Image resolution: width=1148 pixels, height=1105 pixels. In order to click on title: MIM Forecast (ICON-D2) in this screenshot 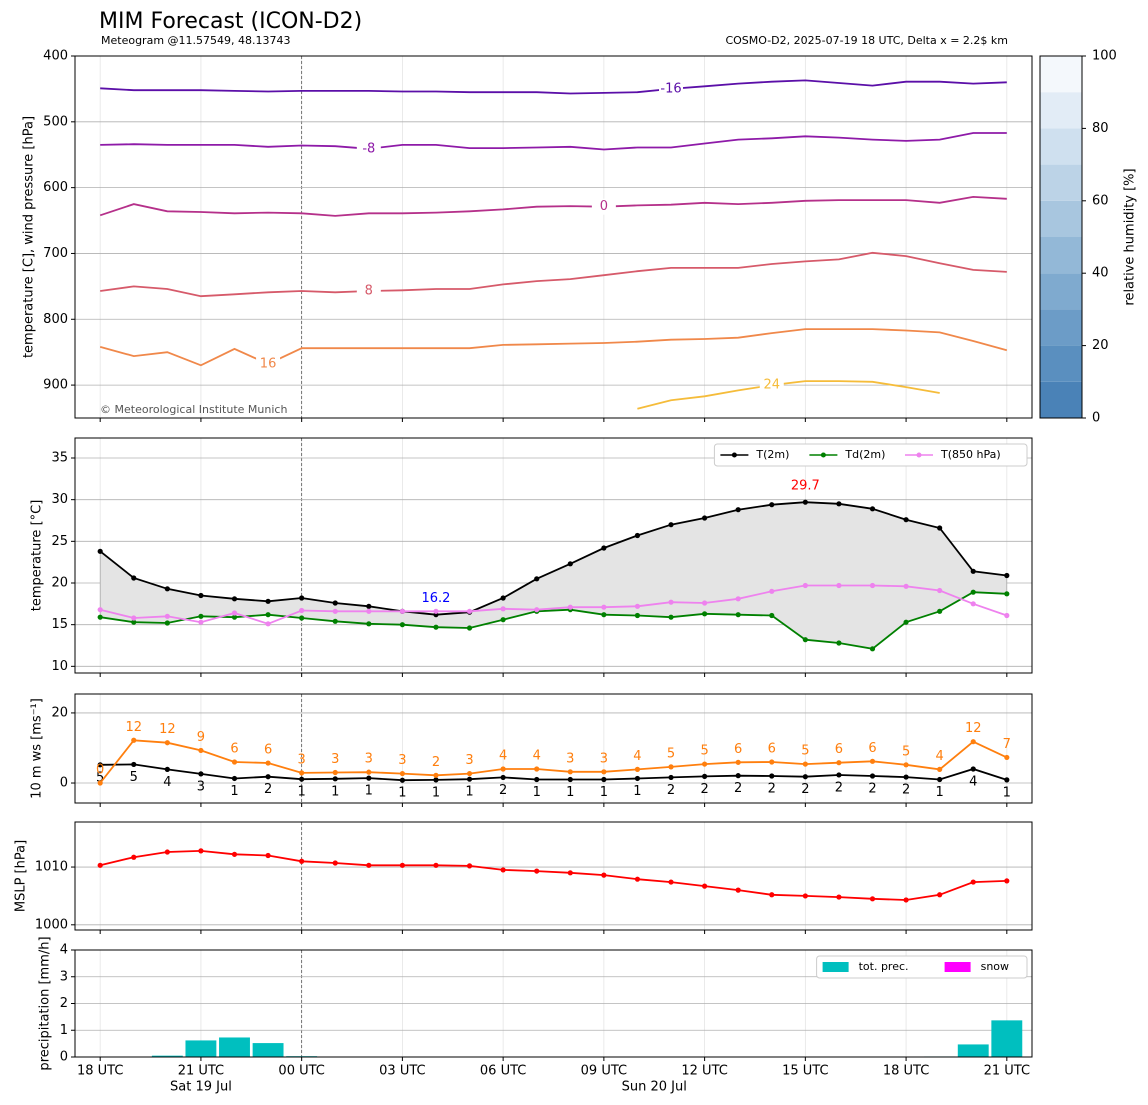, I will do `click(230, 21)`.